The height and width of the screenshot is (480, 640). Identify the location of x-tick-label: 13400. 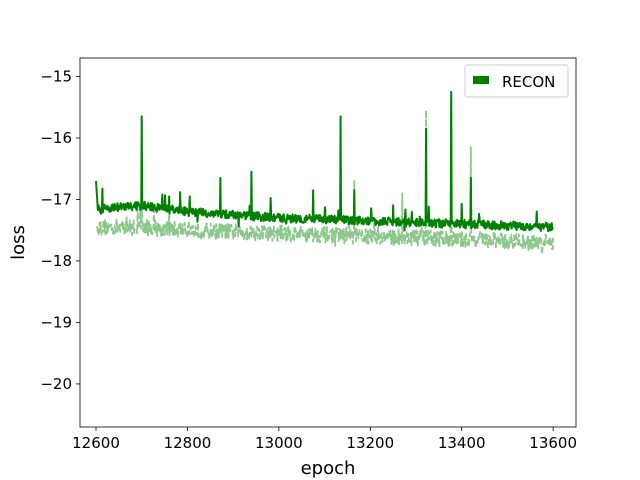
(462, 443).